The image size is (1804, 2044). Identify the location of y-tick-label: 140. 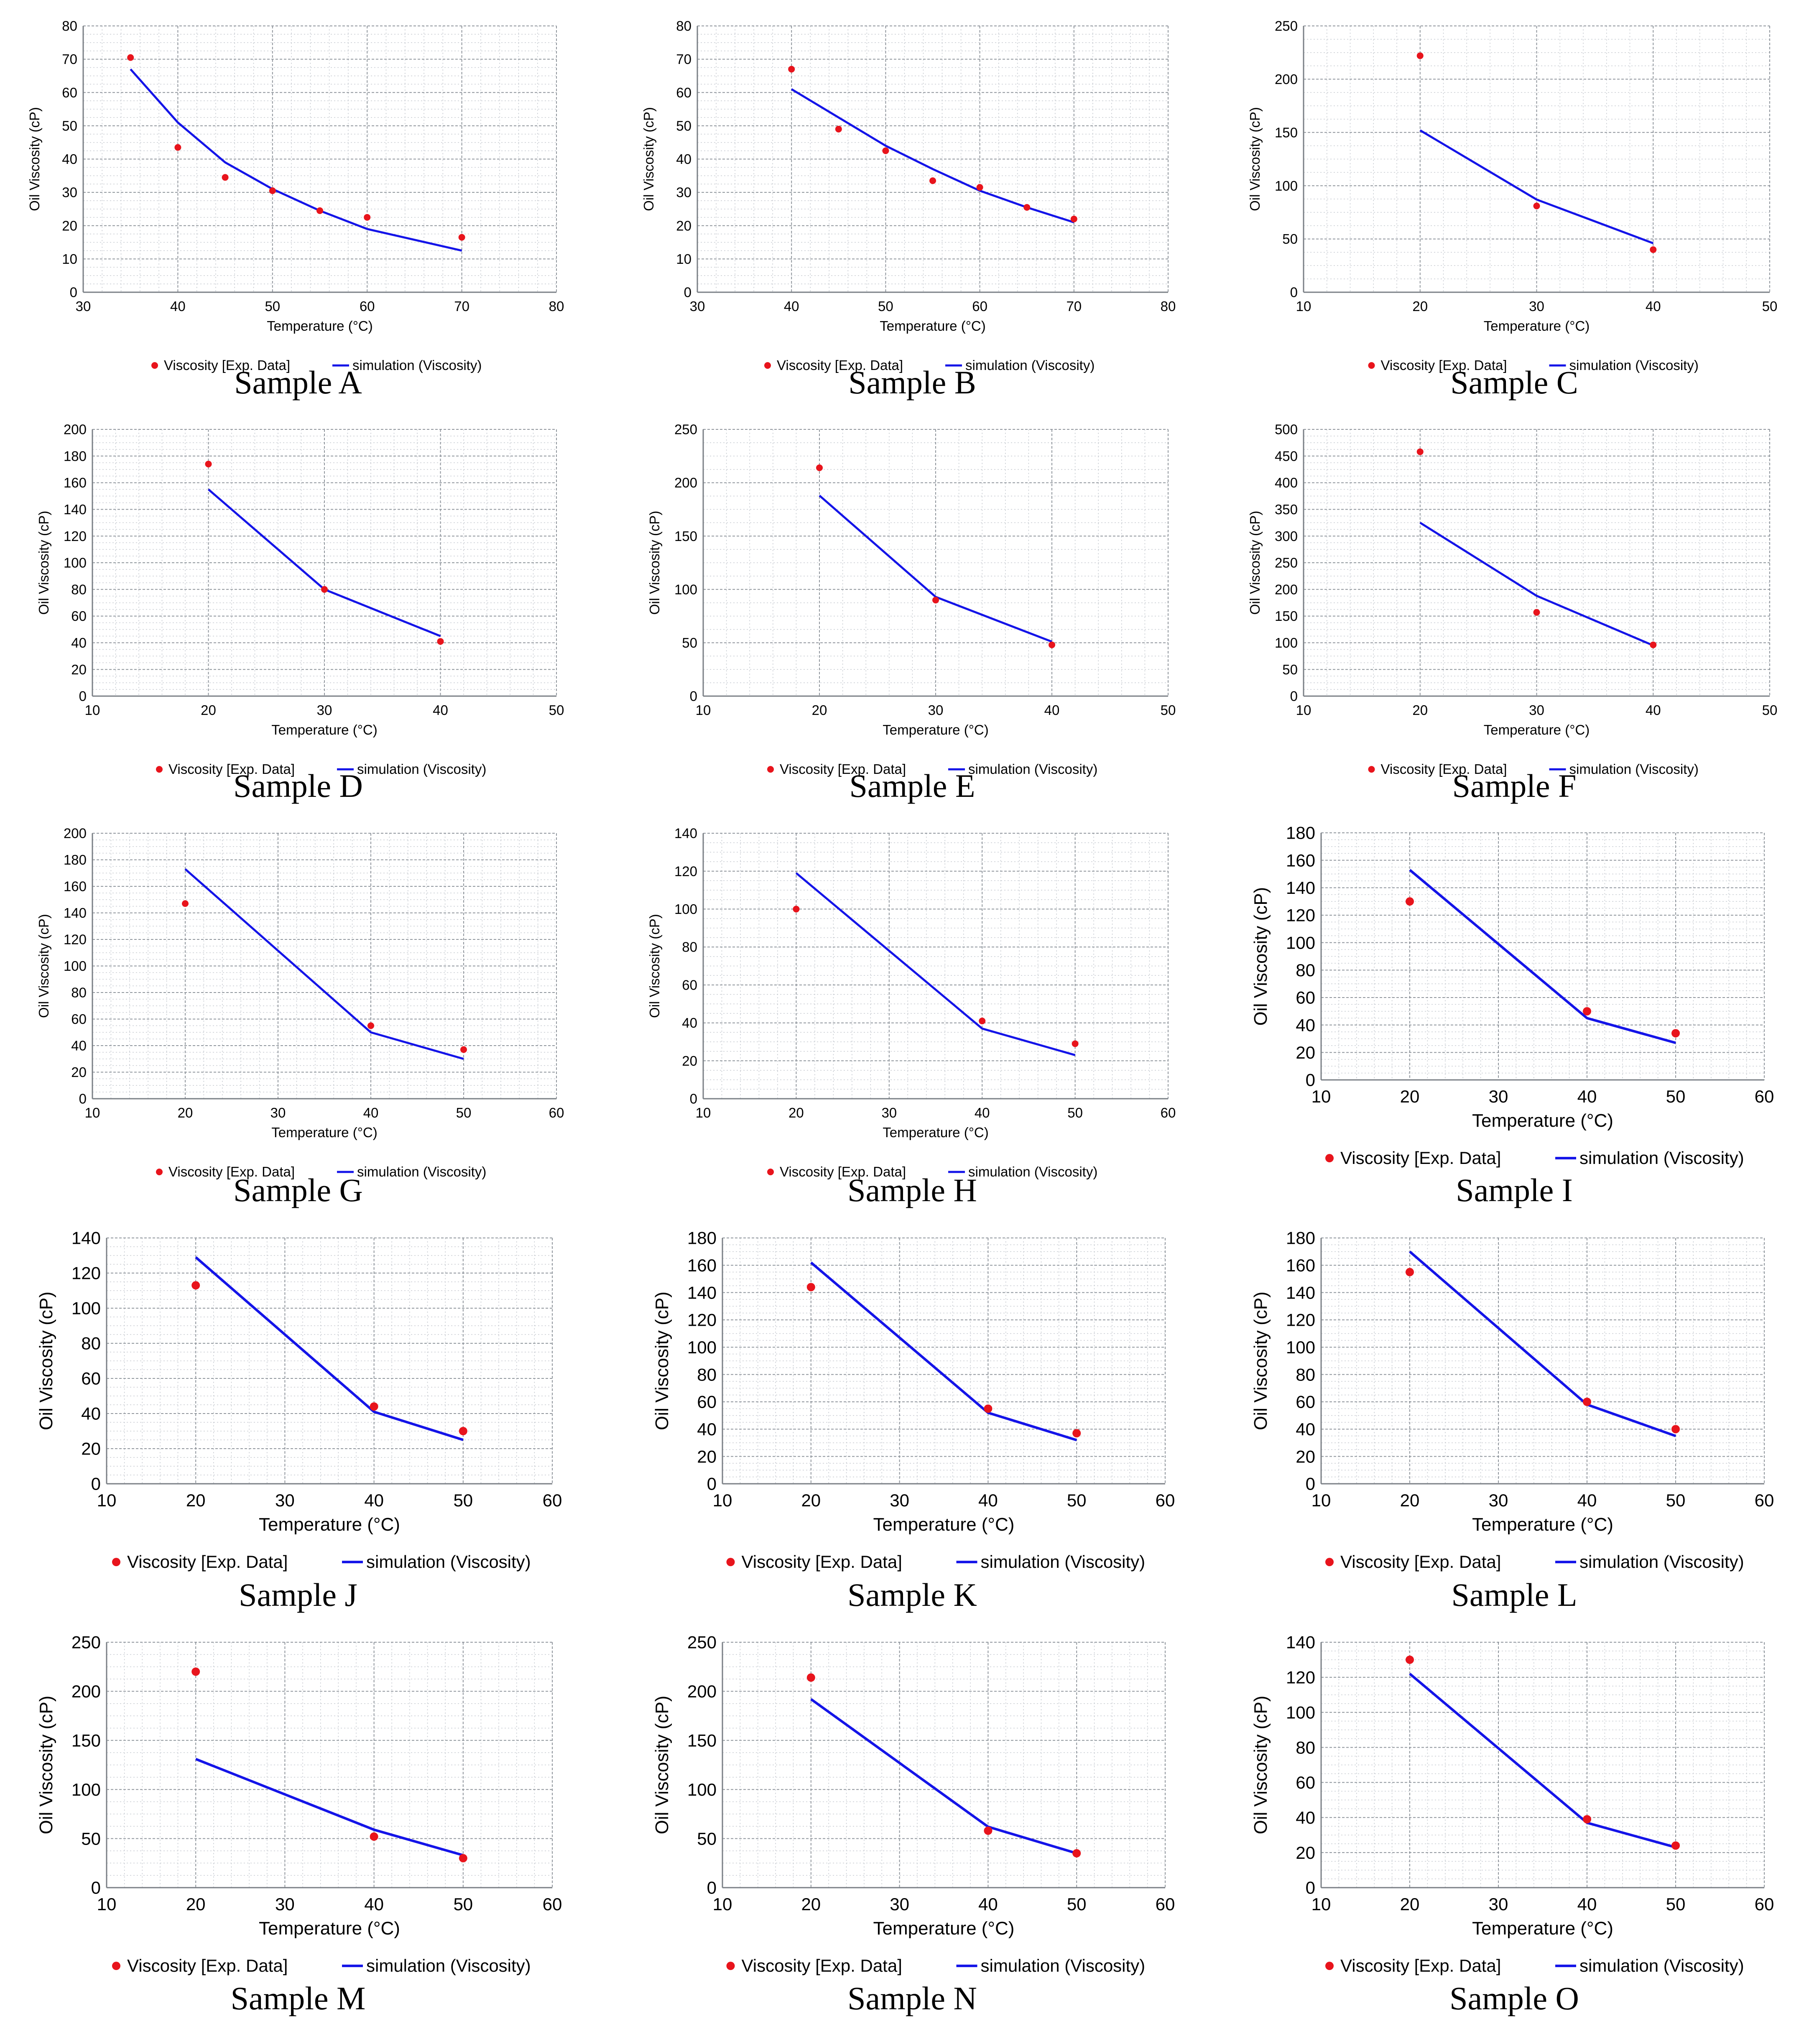
(86, 1238).